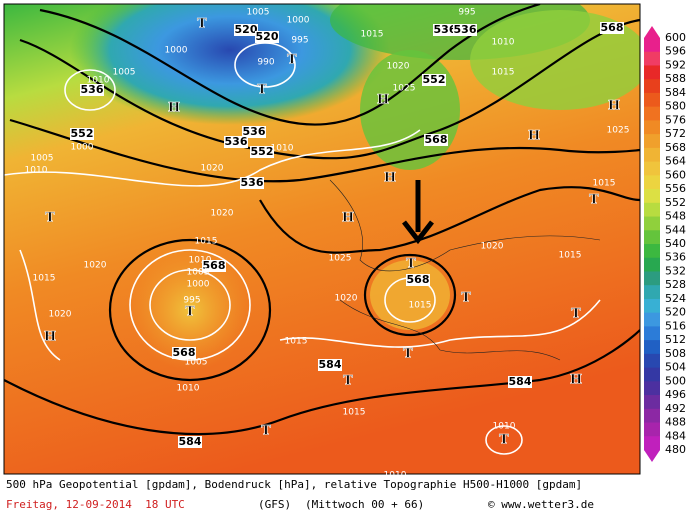  Describe the element at coordinates (675, 92) in the screenshot. I see `colorbar-label: 584` at that location.